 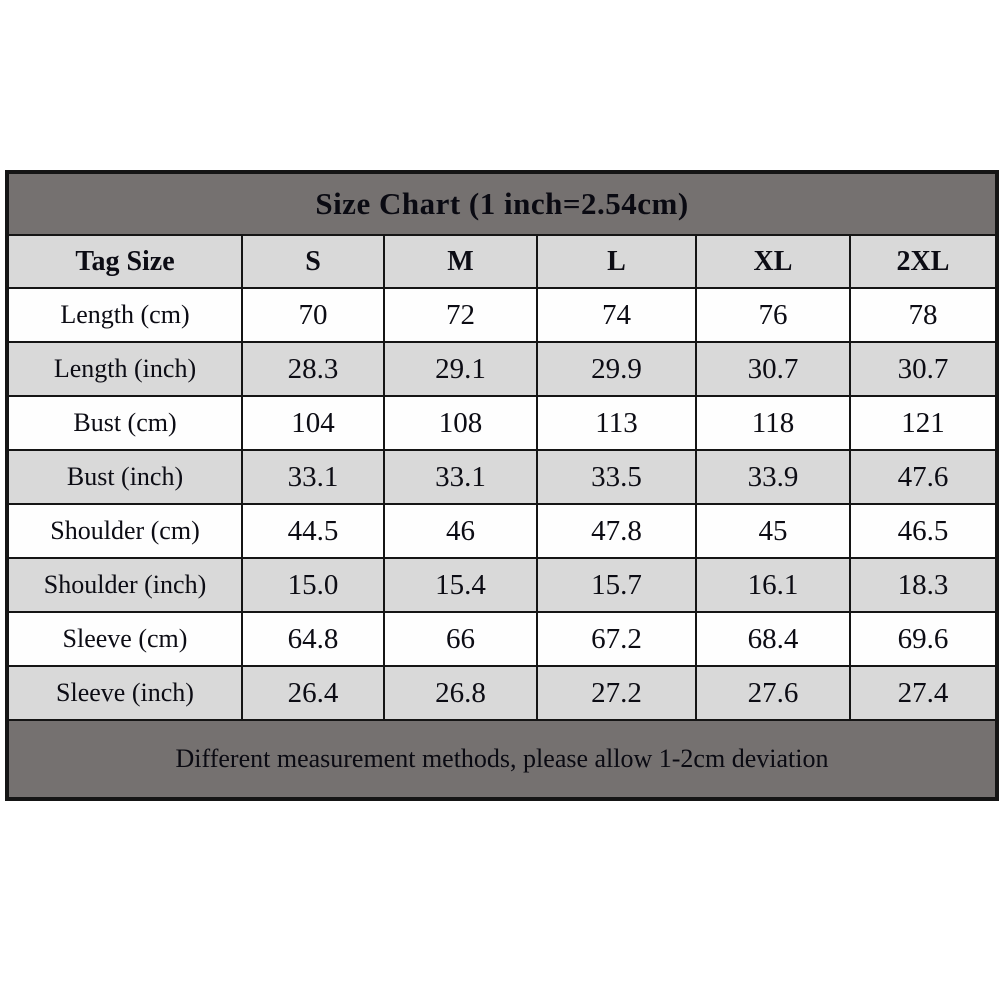 What do you see at coordinates (923, 315) in the screenshot?
I see `size-value-cell: 78` at bounding box center [923, 315].